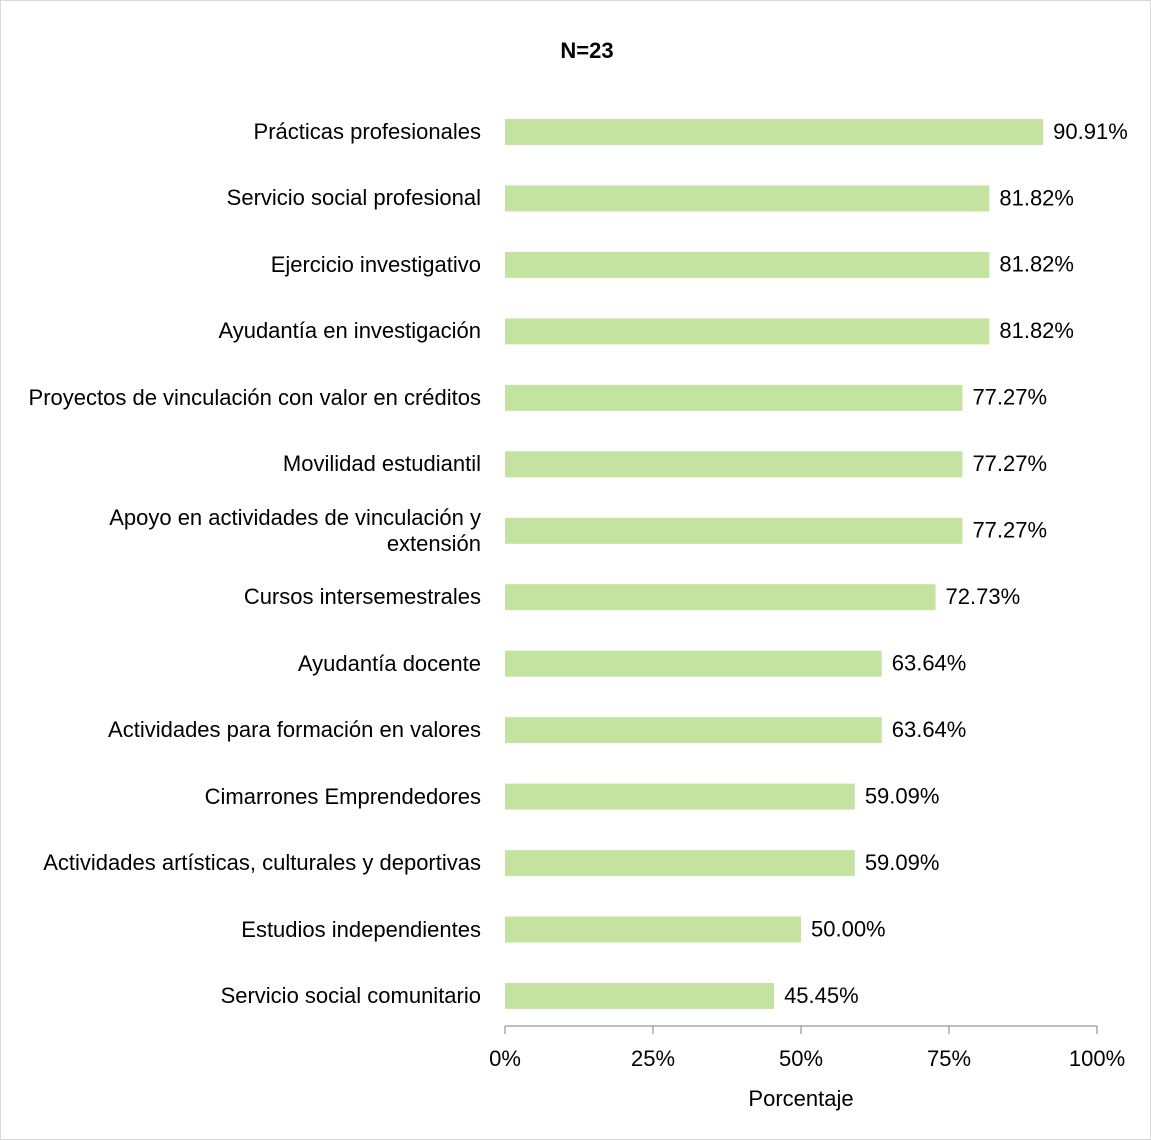  Describe the element at coordinates (848, 928) in the screenshot. I see `value-label: 50.00%` at that location.